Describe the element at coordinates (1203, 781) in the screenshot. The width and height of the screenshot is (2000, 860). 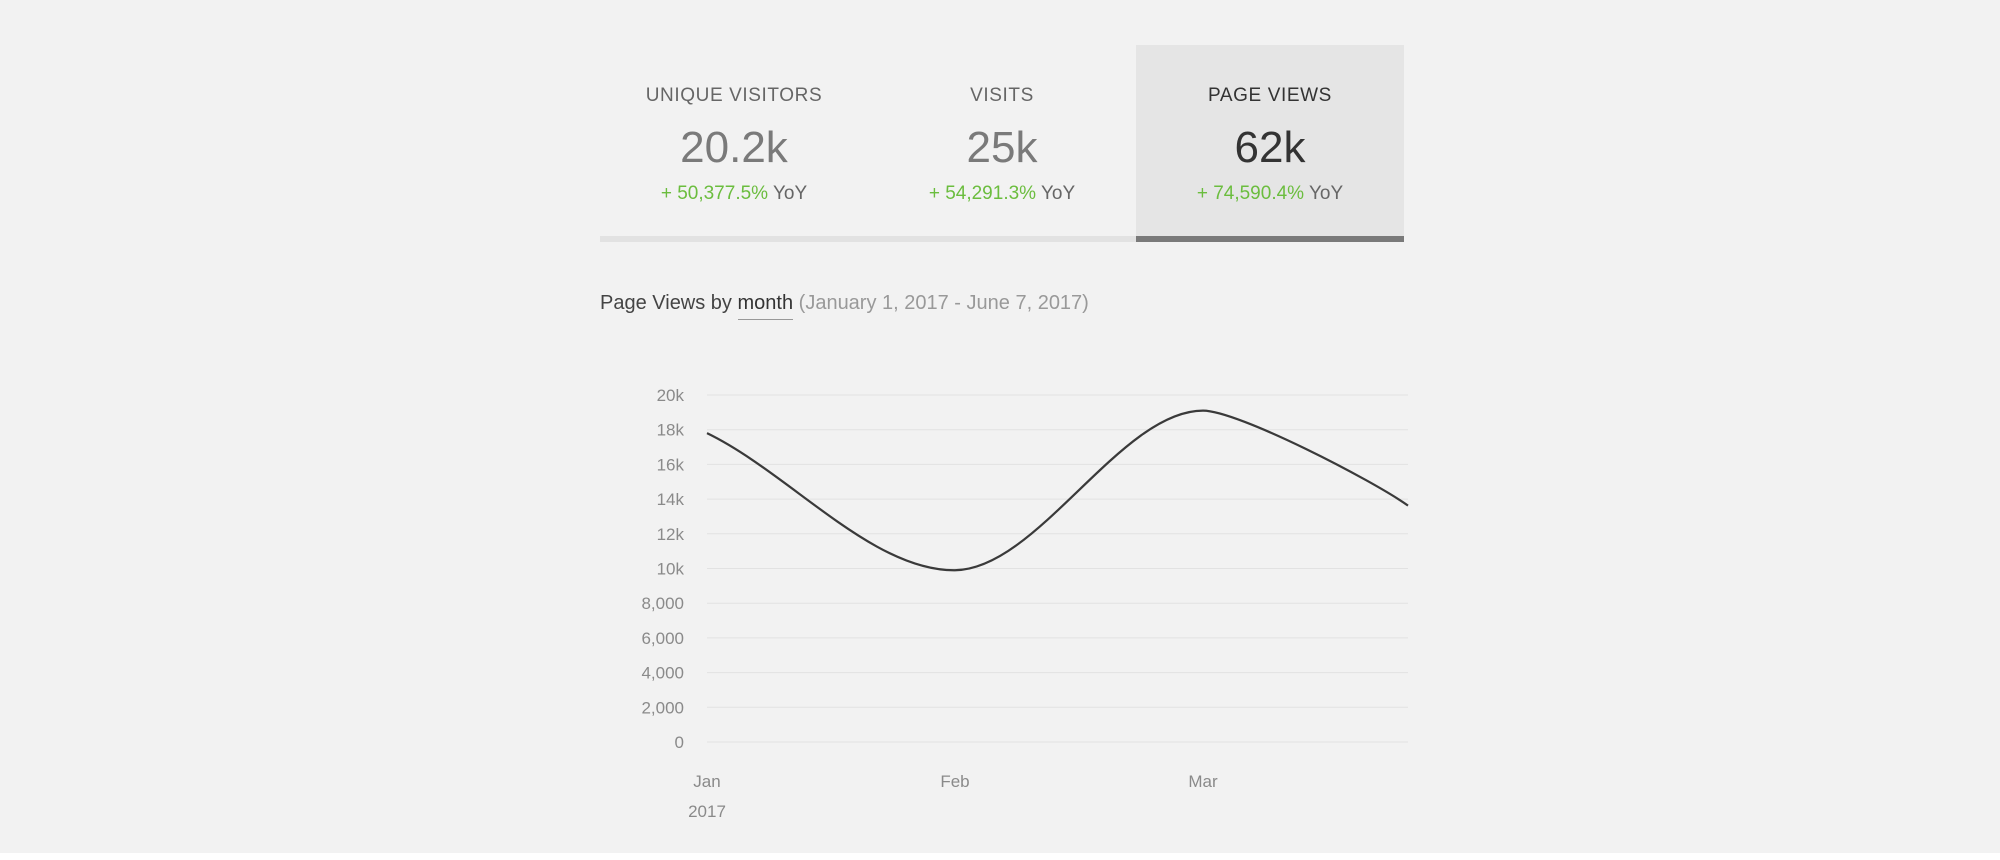
I see `x-tick-label: Mar` at that location.